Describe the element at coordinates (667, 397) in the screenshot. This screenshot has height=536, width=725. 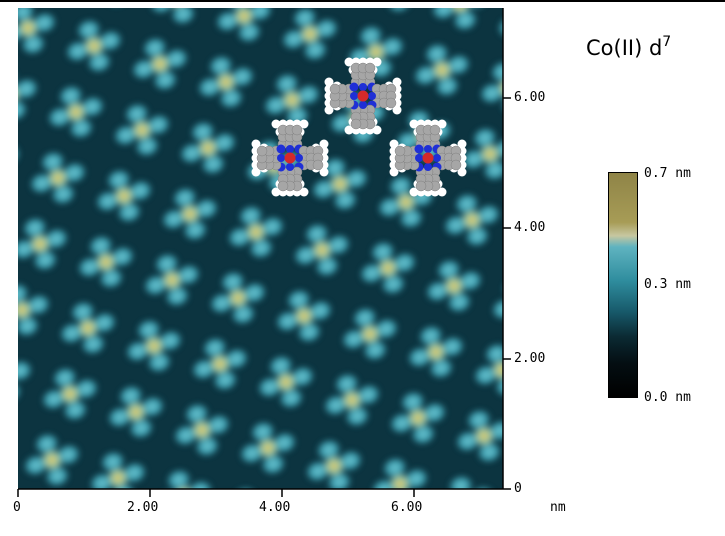
I see `colorbar-min-label: 0.0 nm` at that location.